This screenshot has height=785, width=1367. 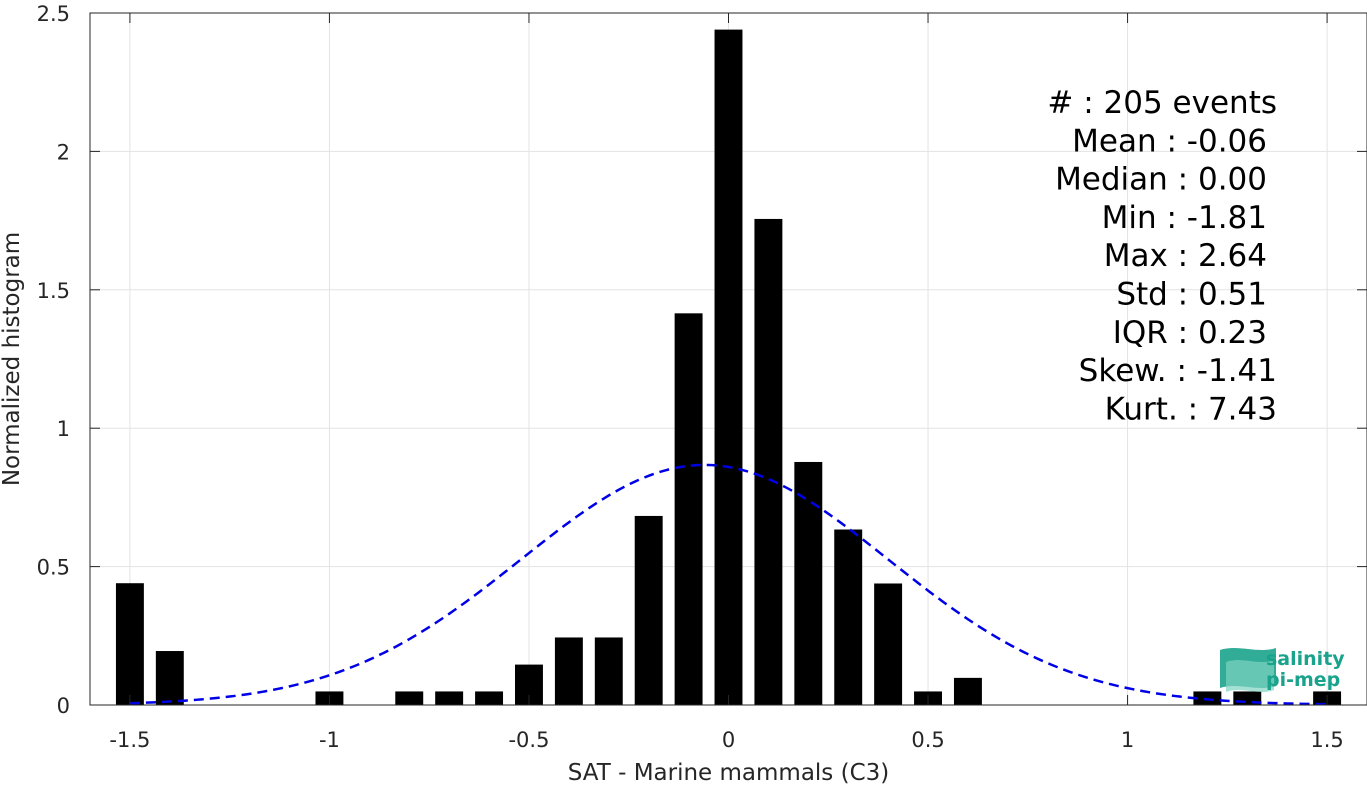 What do you see at coordinates (728, 740) in the screenshot?
I see `x-tick-label-3: 0` at bounding box center [728, 740].